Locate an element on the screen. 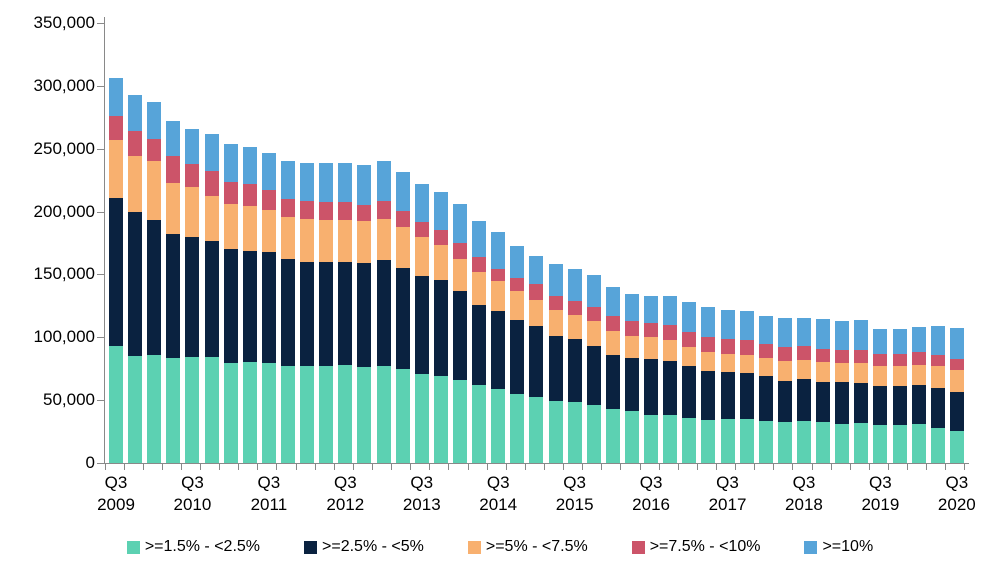 Image resolution: width=1000 pixels, height=583 pixels. bar-q2-2010 is located at coordinates (173, 292).